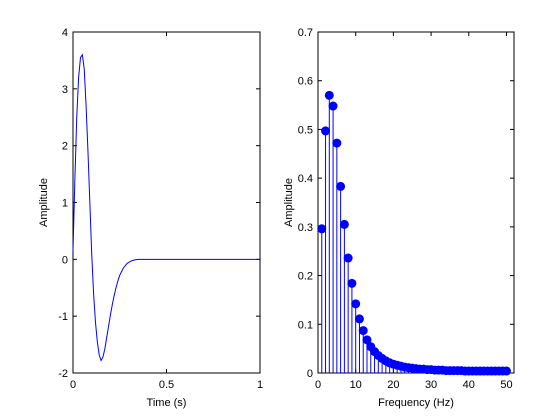 Image resolution: width=560 pixels, height=420 pixels. What do you see at coordinates (65, 260) in the screenshot?
I see `time-plot-y-tick-label: 0` at bounding box center [65, 260].